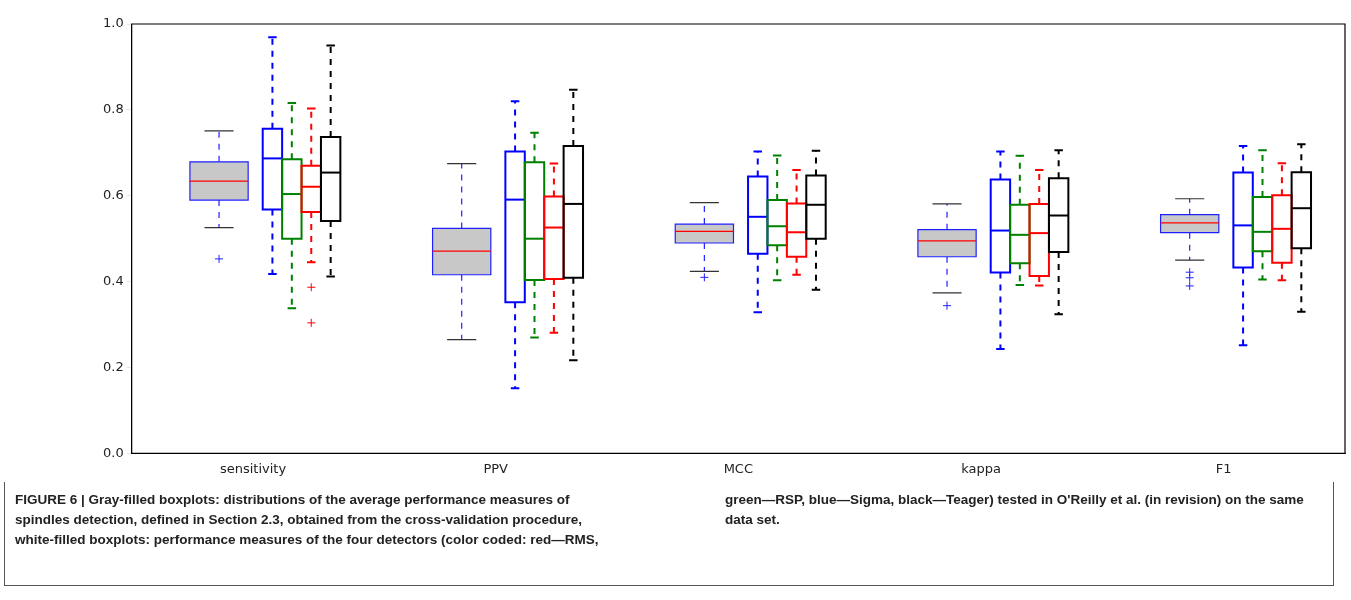 The width and height of the screenshot is (1351, 600). I want to click on y-tick-label: 0.4, so click(113, 281).